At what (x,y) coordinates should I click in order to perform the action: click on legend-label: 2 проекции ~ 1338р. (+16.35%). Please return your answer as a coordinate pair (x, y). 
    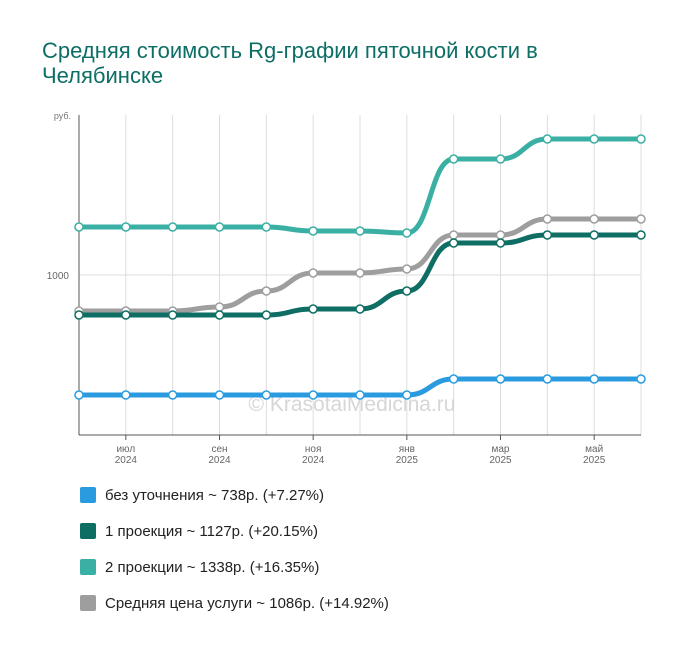
    Looking at the image, I should click on (212, 567).